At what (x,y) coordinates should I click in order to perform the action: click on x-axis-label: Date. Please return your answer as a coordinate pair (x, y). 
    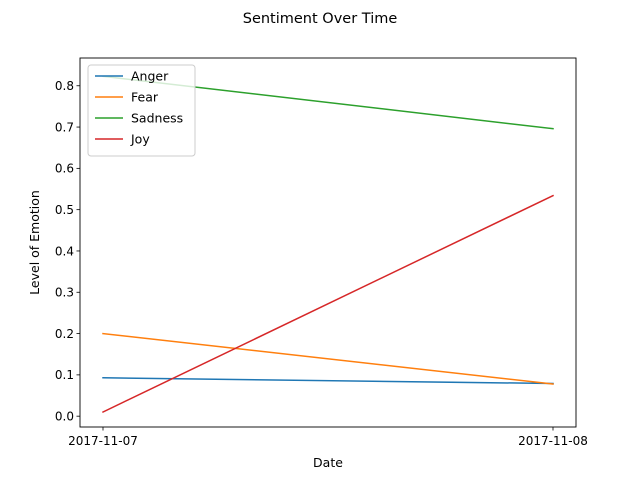
    Looking at the image, I should click on (328, 462).